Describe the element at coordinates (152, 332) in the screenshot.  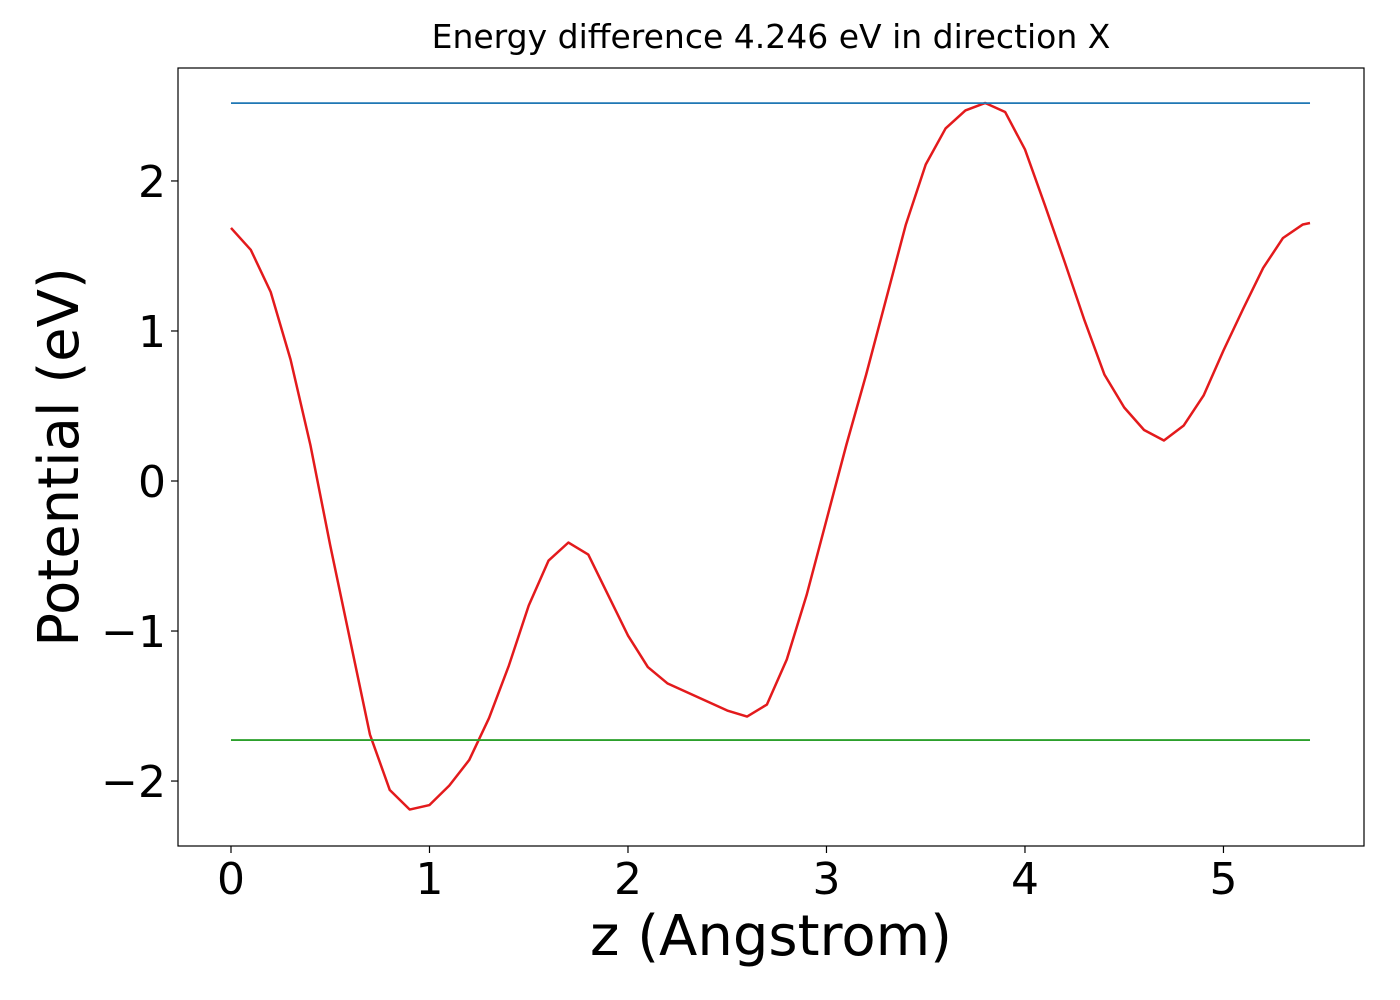
I see `y-tick-label: 1` at that location.